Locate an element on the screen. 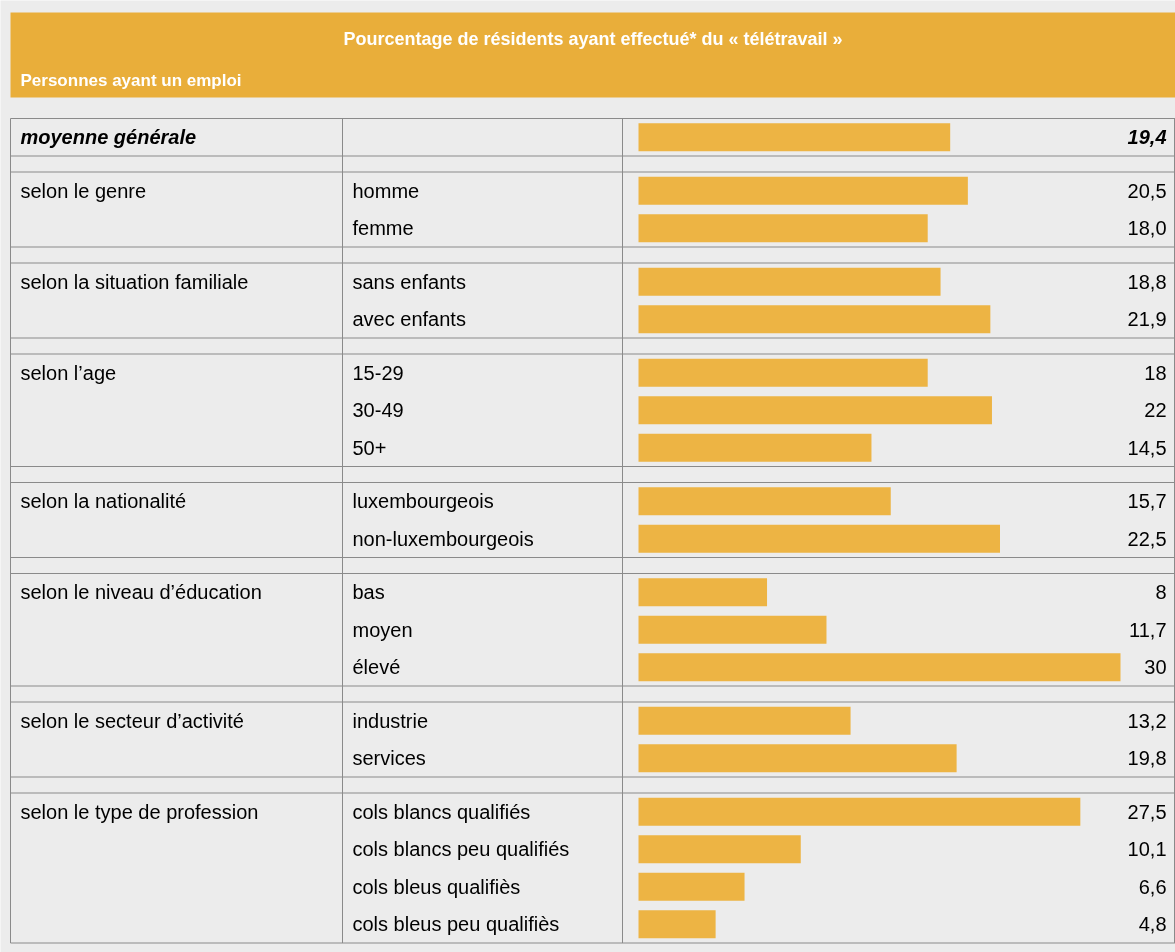 Image resolution: width=1175 pixels, height=952 pixels. data-label: 19,8 is located at coordinates (1147, 758).